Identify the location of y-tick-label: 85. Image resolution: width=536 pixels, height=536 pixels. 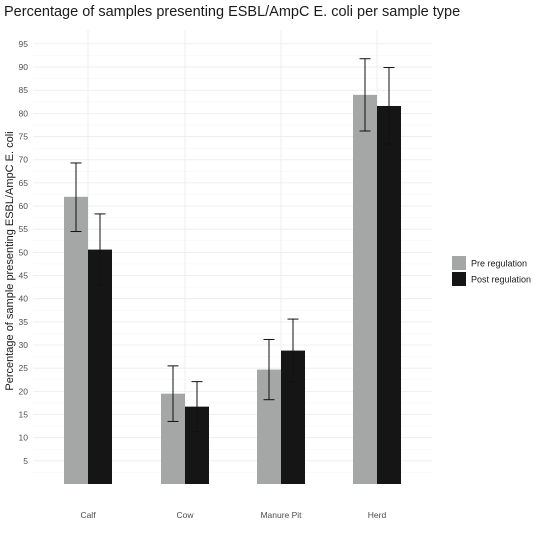
(24, 90).